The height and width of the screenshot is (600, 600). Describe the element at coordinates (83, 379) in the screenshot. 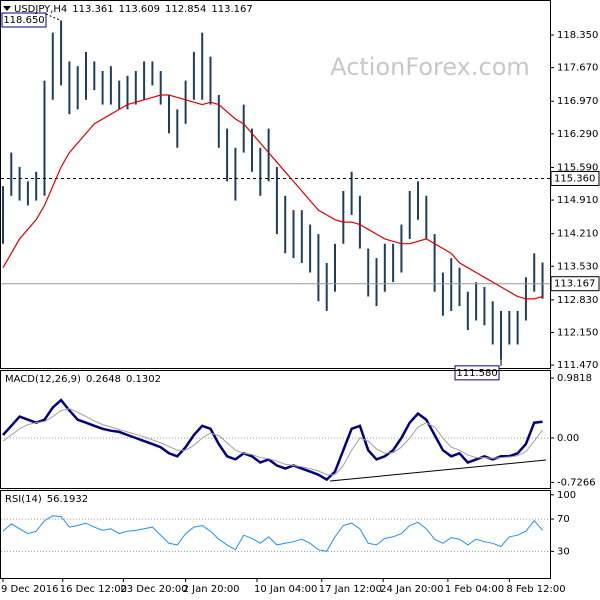

I see `indicator-header: MACD(12,26,9) 0.2648 0.1302` at that location.